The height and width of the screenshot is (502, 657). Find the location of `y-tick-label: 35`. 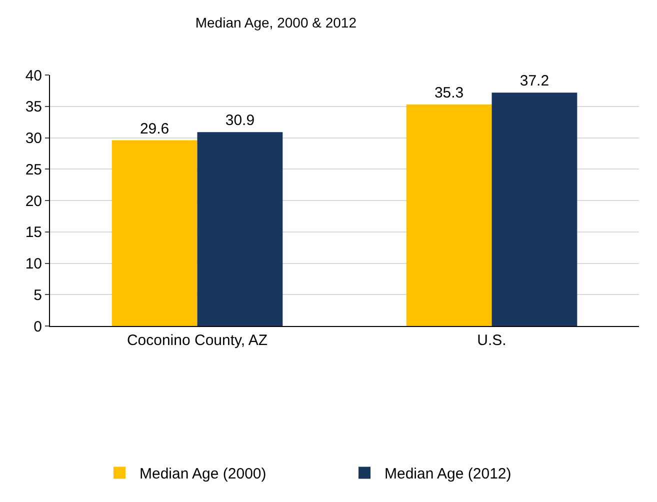

y-tick-label: 35 is located at coordinates (33, 107).